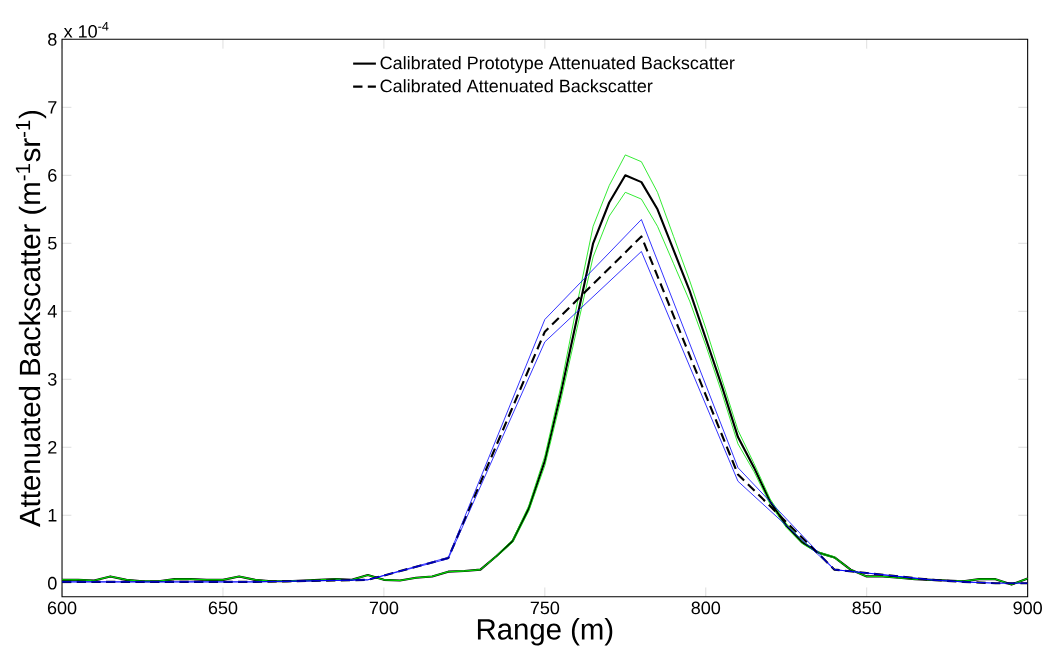 The width and height of the screenshot is (1051, 666). What do you see at coordinates (31, 318) in the screenshot?
I see `y-axis-title: Attenuated Backscatter (m$^{-1}$sr$^{-1}$)` at bounding box center [31, 318].